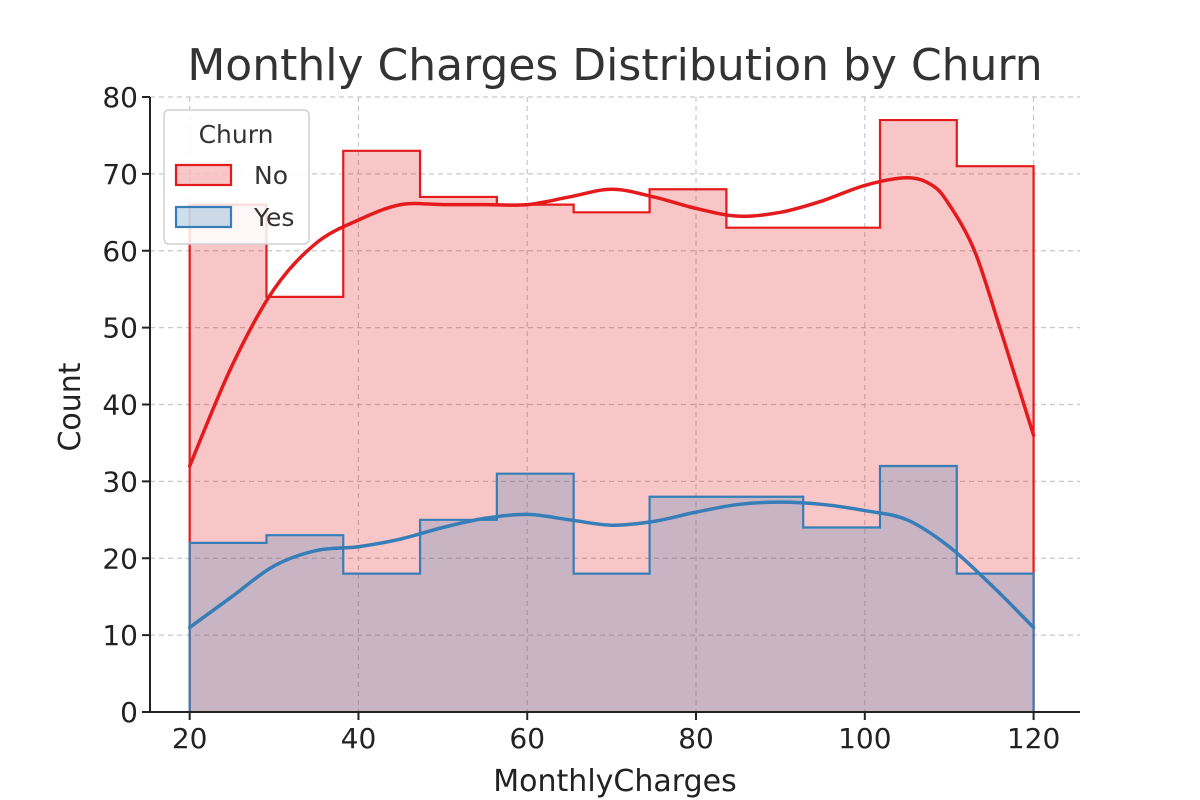 Image resolution: width=1200 pixels, height=800 pixels. I want to click on legend: Churn No Yes, so click(236, 177).